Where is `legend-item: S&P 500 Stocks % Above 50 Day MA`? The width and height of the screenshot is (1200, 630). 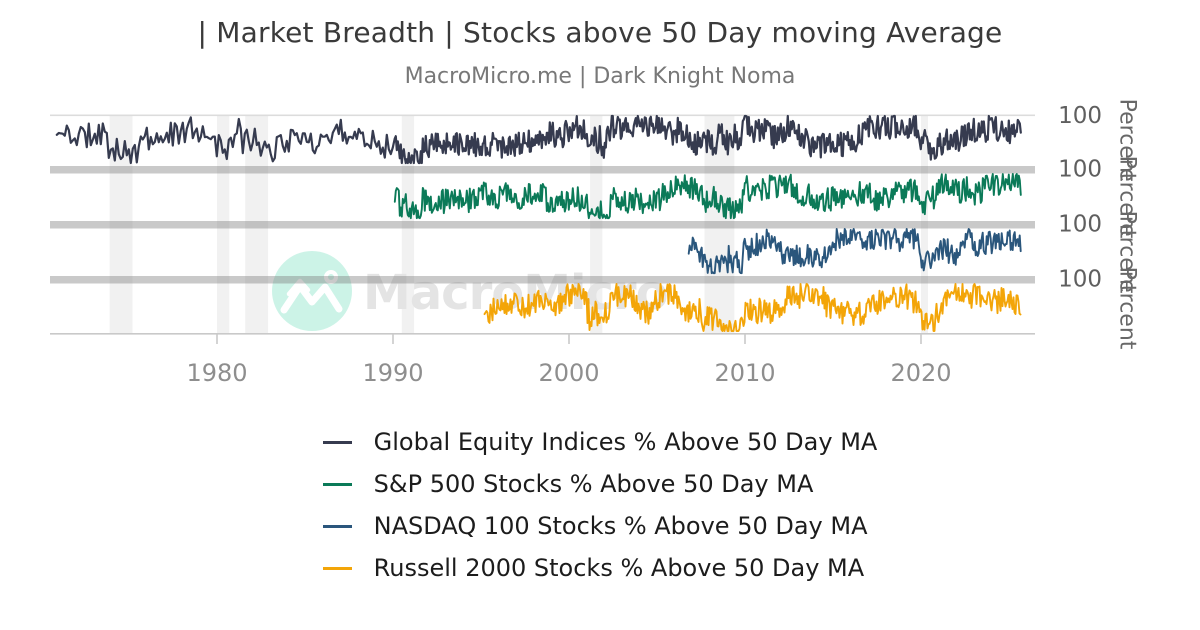
legend-item: S&P 500 Stocks % Above 50 Day MA is located at coordinates (600, 484).